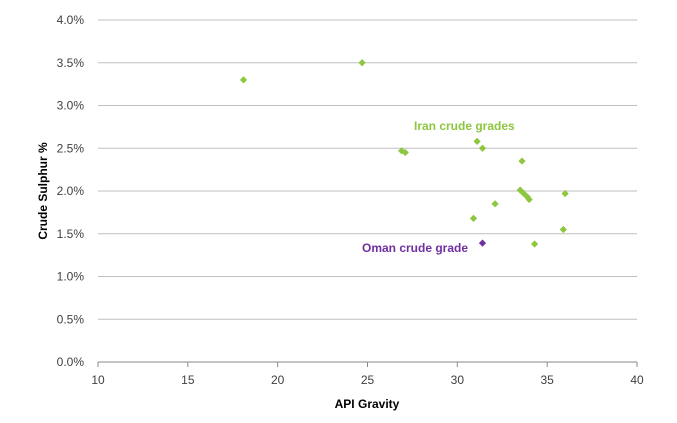 The height and width of the screenshot is (423, 677). Describe the element at coordinates (71, 20) in the screenshot. I see `y-tick-label: 4.0%` at that location.